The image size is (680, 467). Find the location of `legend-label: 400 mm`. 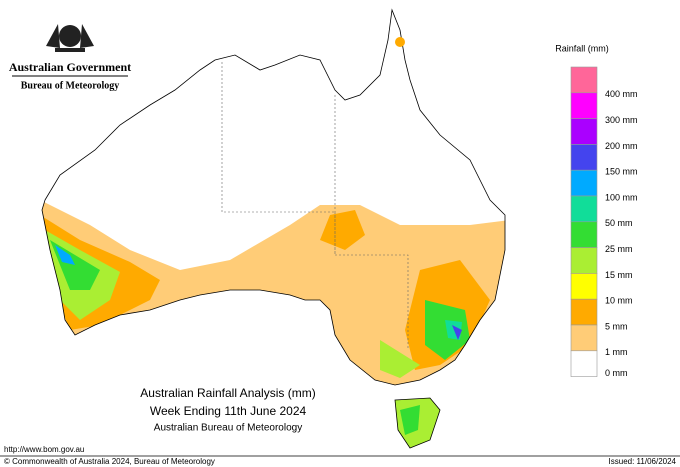

legend-label: 400 mm is located at coordinates (621, 94).